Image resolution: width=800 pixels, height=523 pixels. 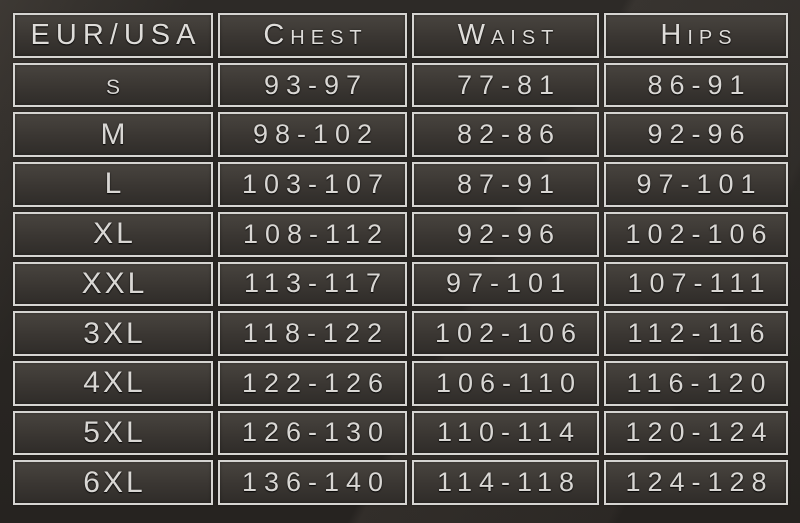 What do you see at coordinates (113, 85) in the screenshot?
I see `size-label: s` at bounding box center [113, 85].